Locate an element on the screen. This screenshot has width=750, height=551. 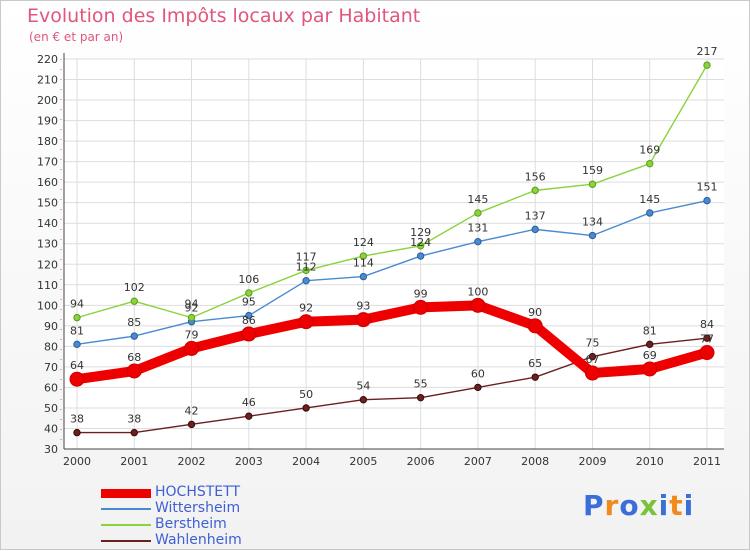
y-tick-label: 30 is located at coordinates (51, 449).